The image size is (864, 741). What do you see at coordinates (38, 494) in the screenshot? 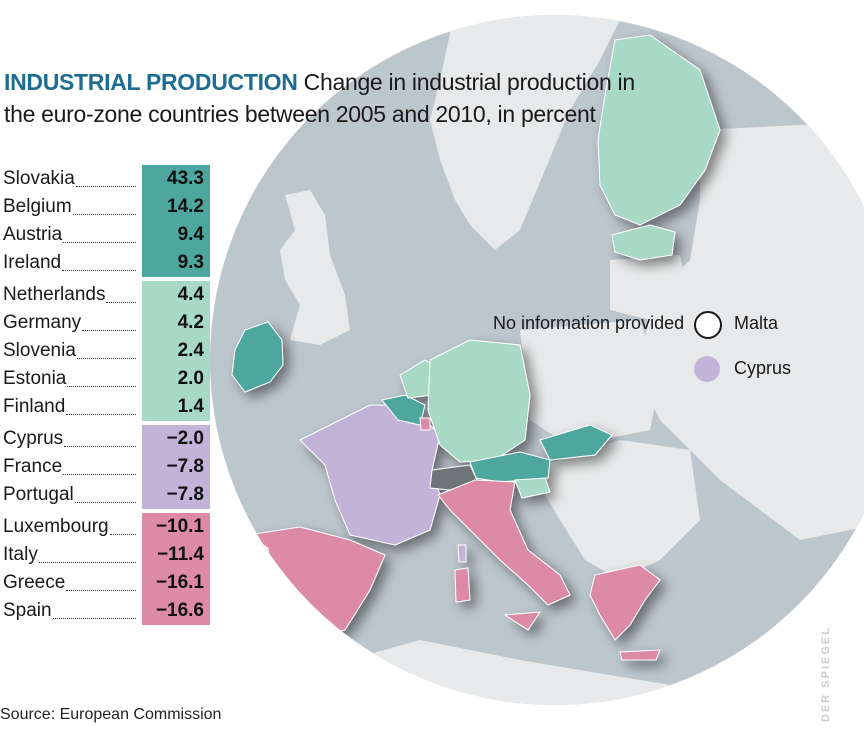
I see `country-name: Portugal` at bounding box center [38, 494].